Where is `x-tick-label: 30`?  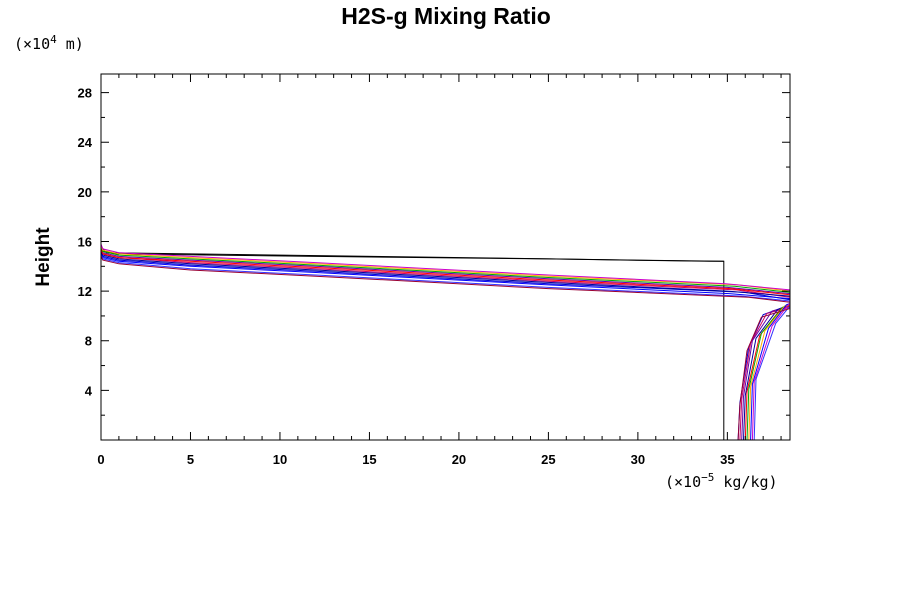 x-tick-label: 30 is located at coordinates (638, 459).